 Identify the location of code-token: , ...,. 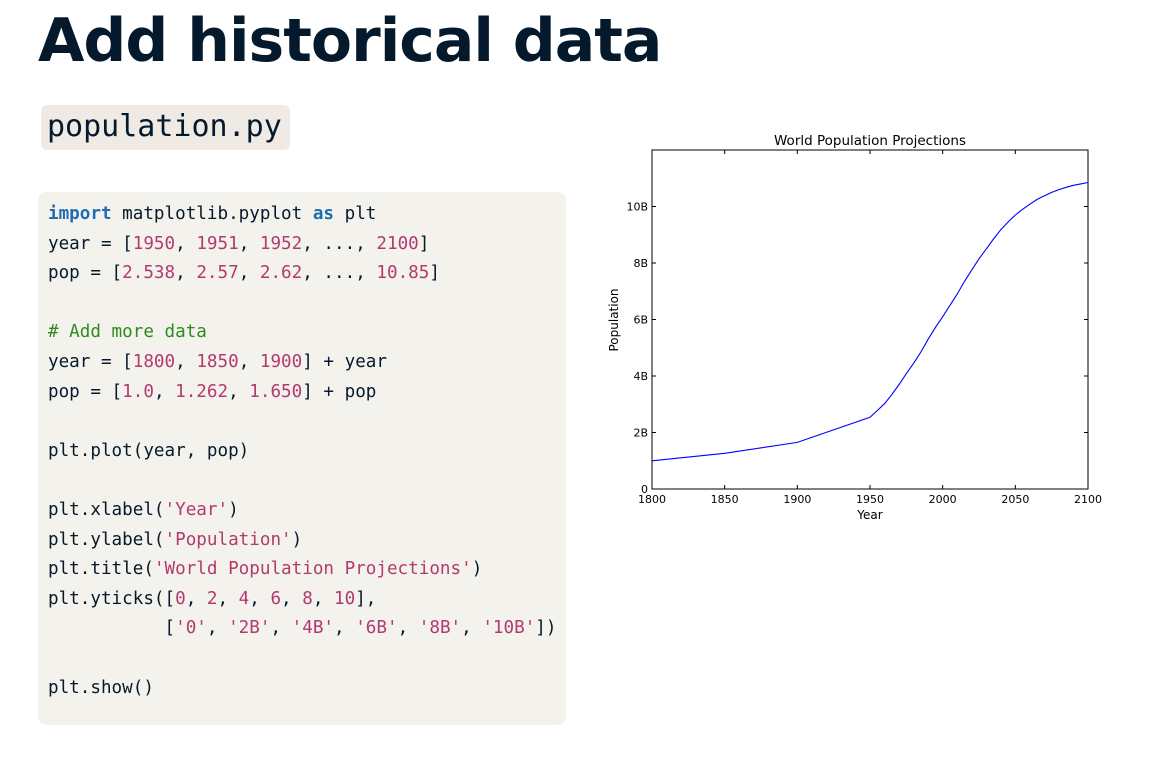
(339, 243).